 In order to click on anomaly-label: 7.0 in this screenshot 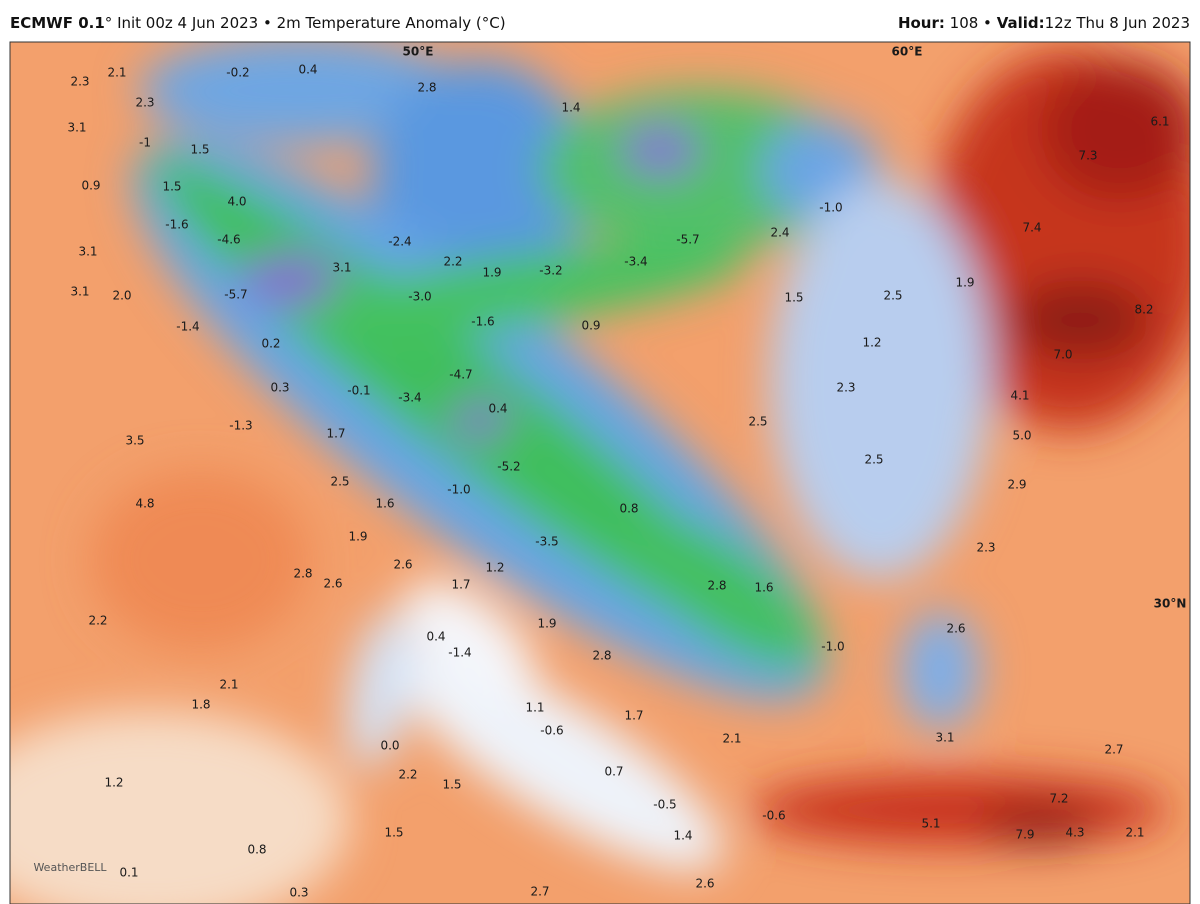, I will do `click(1062, 355)`.